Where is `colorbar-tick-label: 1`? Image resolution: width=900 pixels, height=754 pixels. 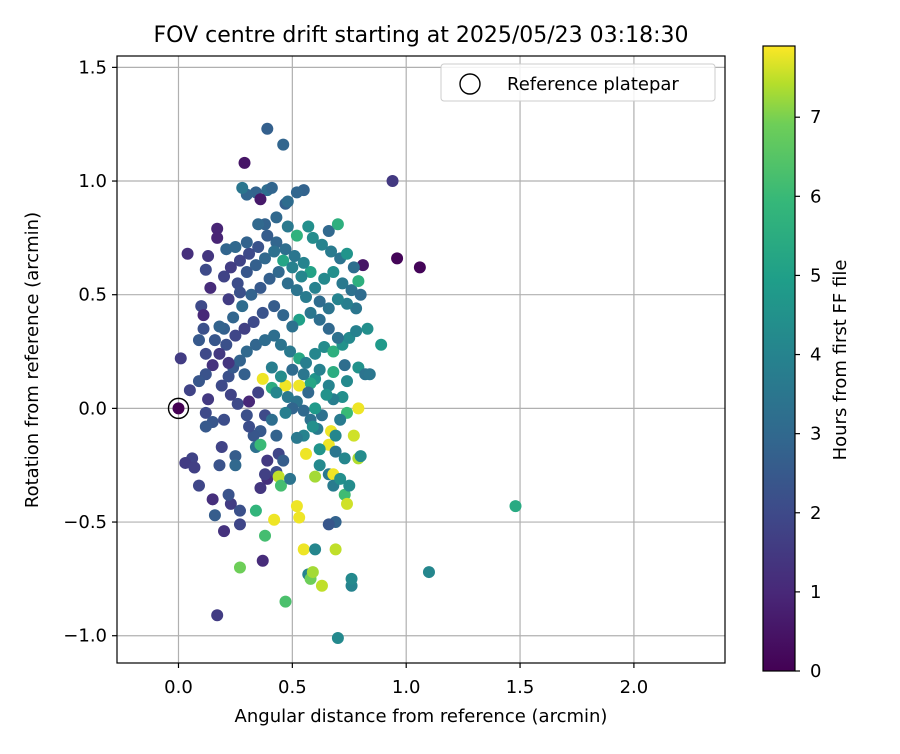 colorbar-tick-label: 1 is located at coordinates (815, 592).